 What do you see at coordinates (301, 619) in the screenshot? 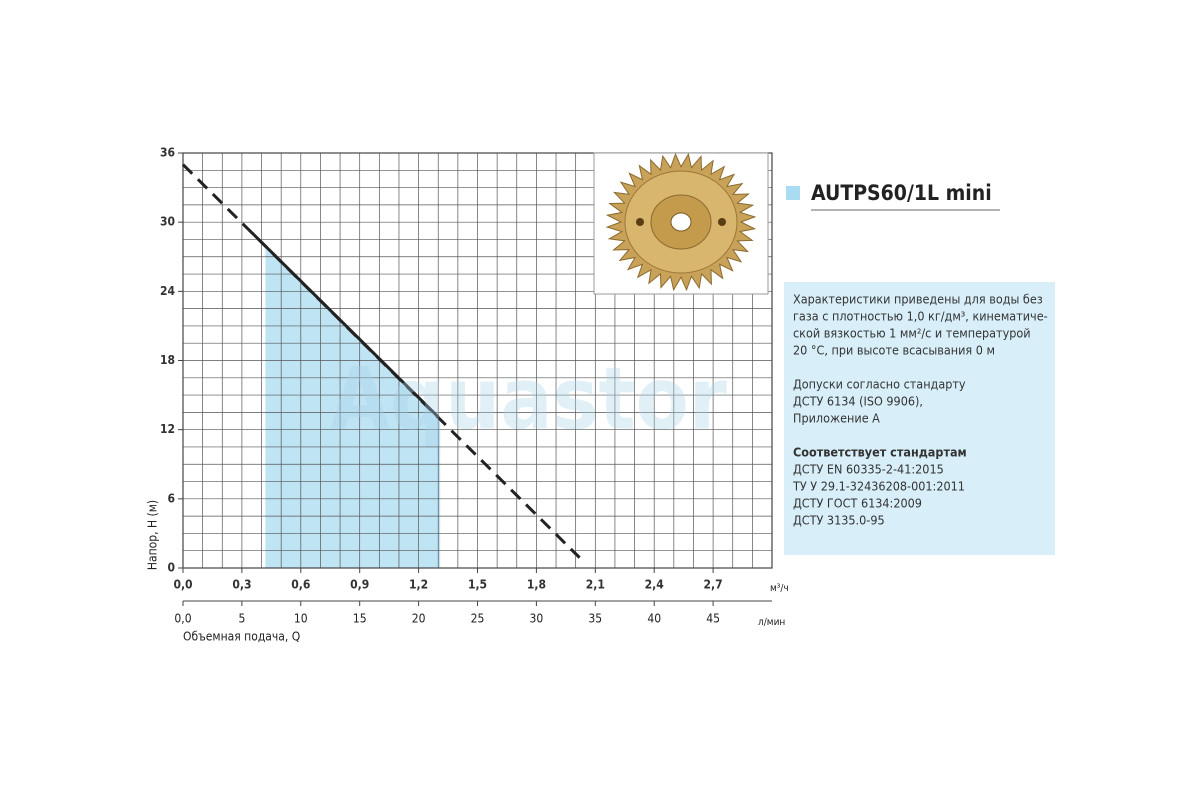
I see `x2-tick-label: 10` at bounding box center [301, 619].